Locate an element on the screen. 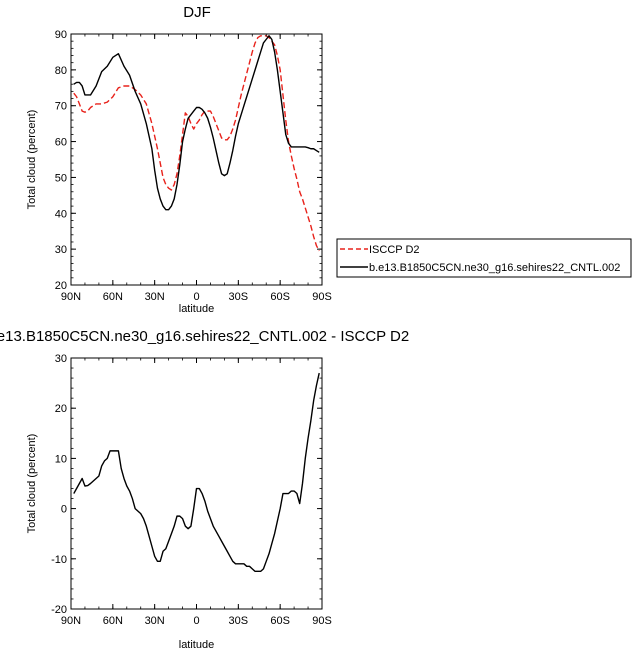 The image size is (637, 655). bottom-ytick-label: 30 is located at coordinates (61, 359).